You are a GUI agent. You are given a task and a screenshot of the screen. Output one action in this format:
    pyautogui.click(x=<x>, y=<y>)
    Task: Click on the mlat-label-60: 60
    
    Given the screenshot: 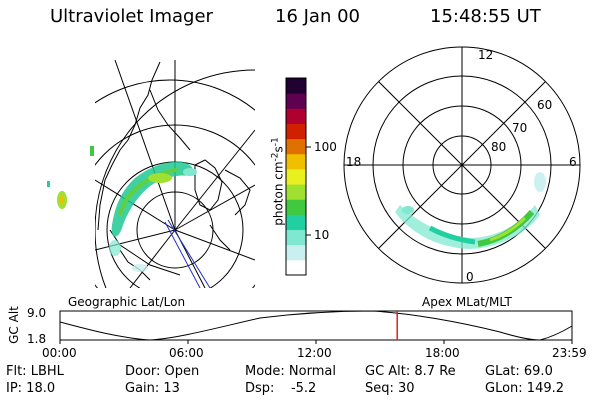 What is the action you would take?
    pyautogui.click(x=545, y=105)
    